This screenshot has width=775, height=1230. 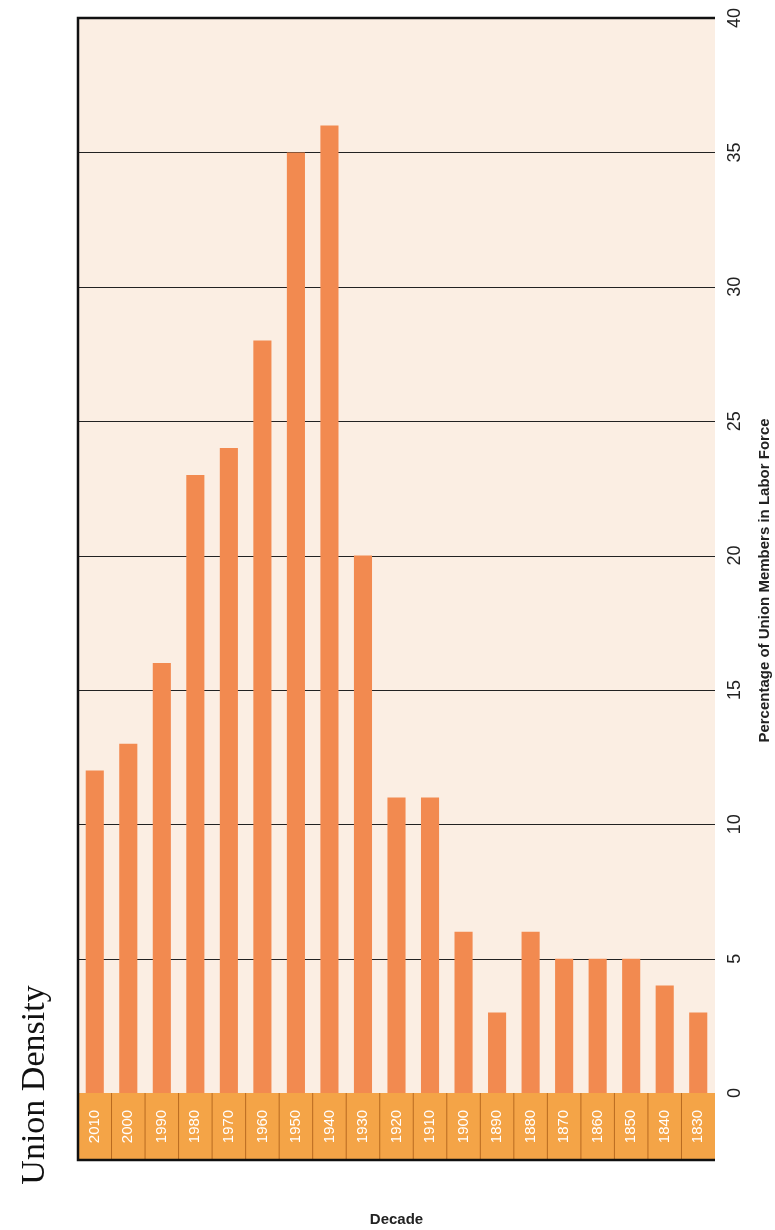 I want to click on x-tick-label: 1950, so click(x=295, y=1126).